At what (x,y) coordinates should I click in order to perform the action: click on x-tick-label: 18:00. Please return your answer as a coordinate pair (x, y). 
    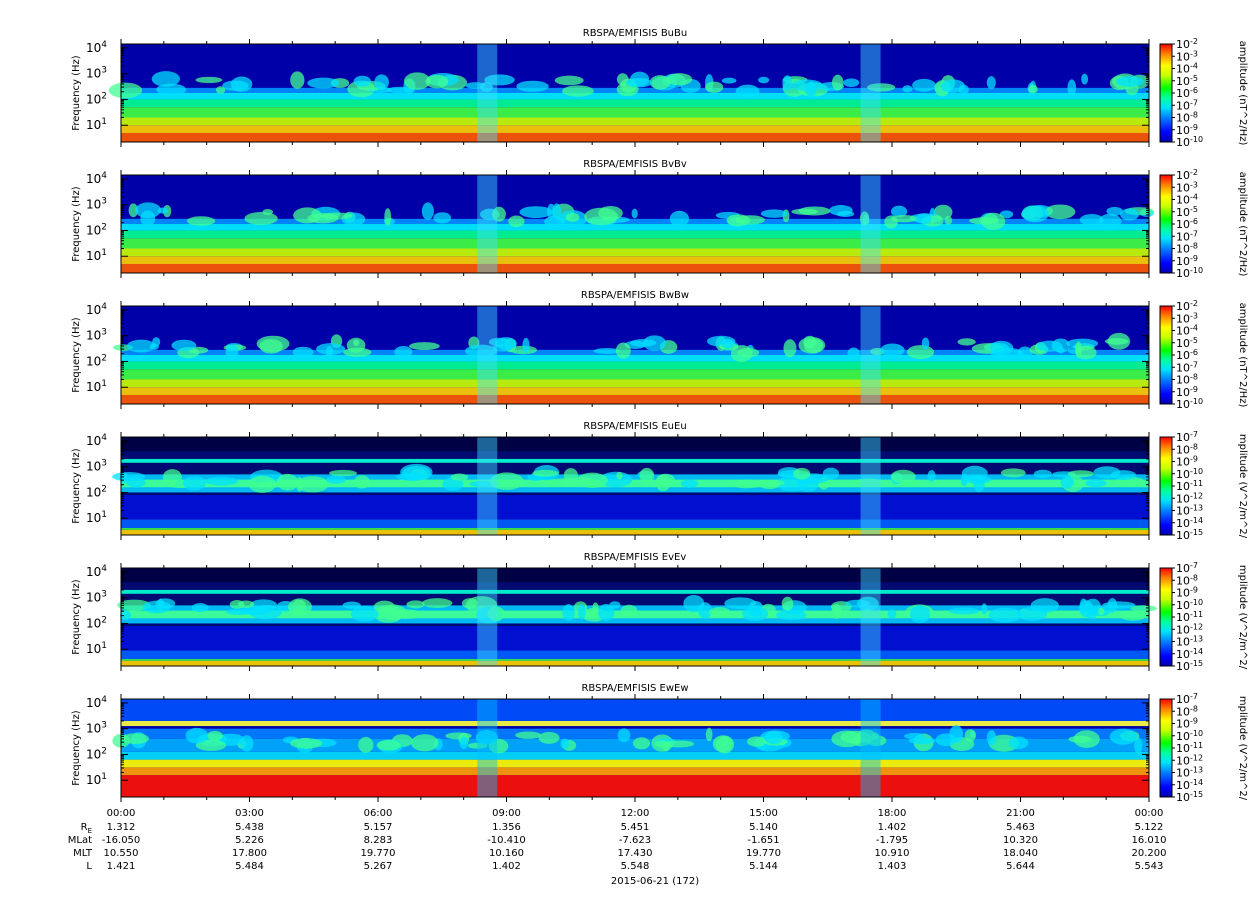
    Looking at the image, I should click on (892, 813).